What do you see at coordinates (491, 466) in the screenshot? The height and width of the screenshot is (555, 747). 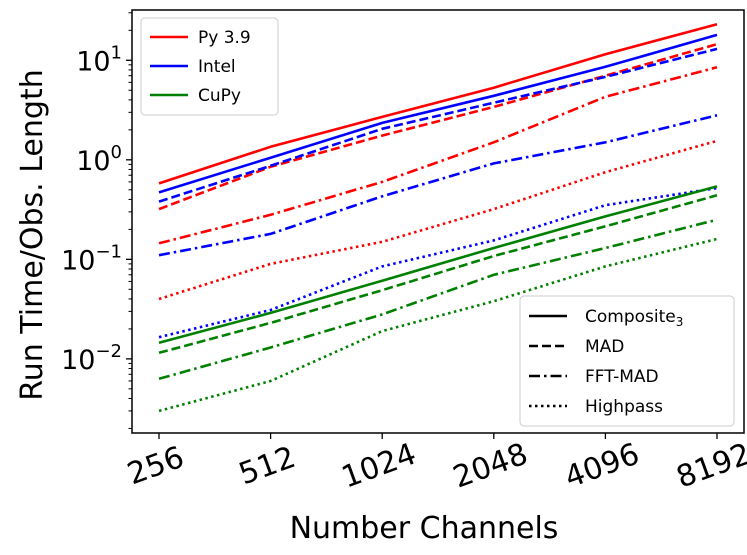 I see `x-tick-label: 2048` at bounding box center [491, 466].